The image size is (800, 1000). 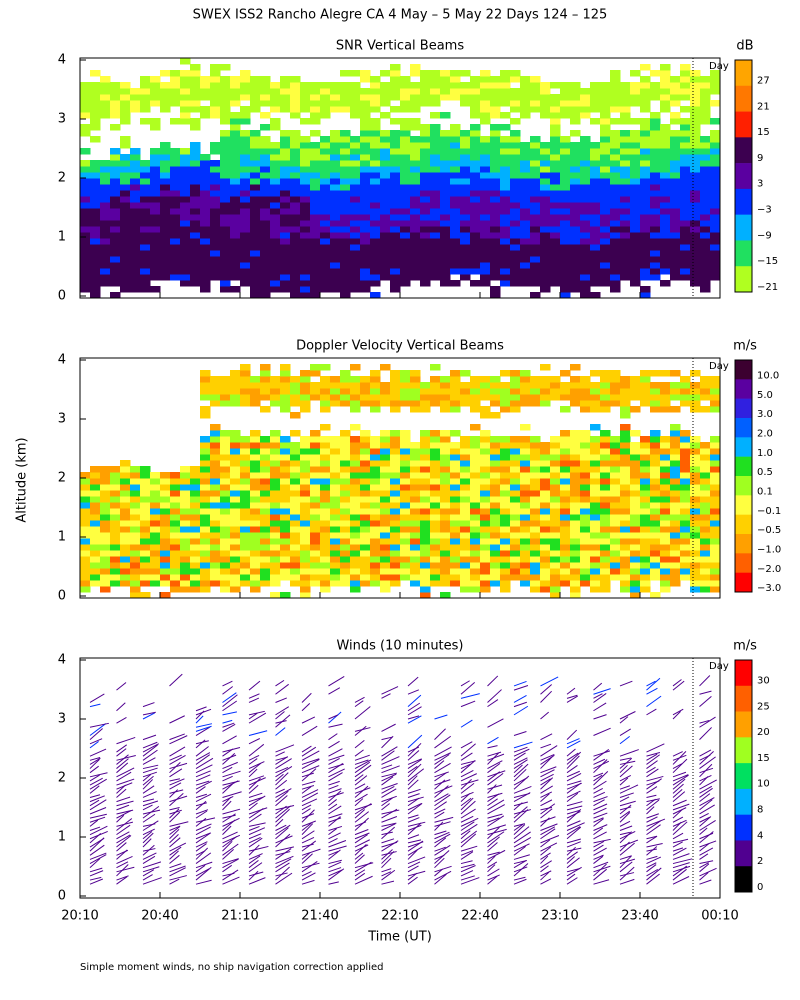 I want to click on colorbar-label: 21, so click(x=763, y=106).